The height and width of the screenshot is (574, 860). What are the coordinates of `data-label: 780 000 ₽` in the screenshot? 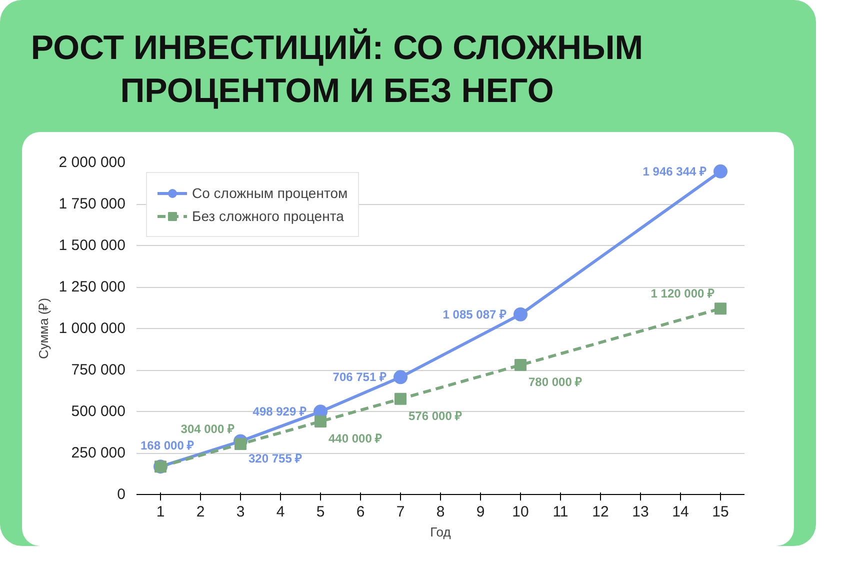 It's located at (555, 382).